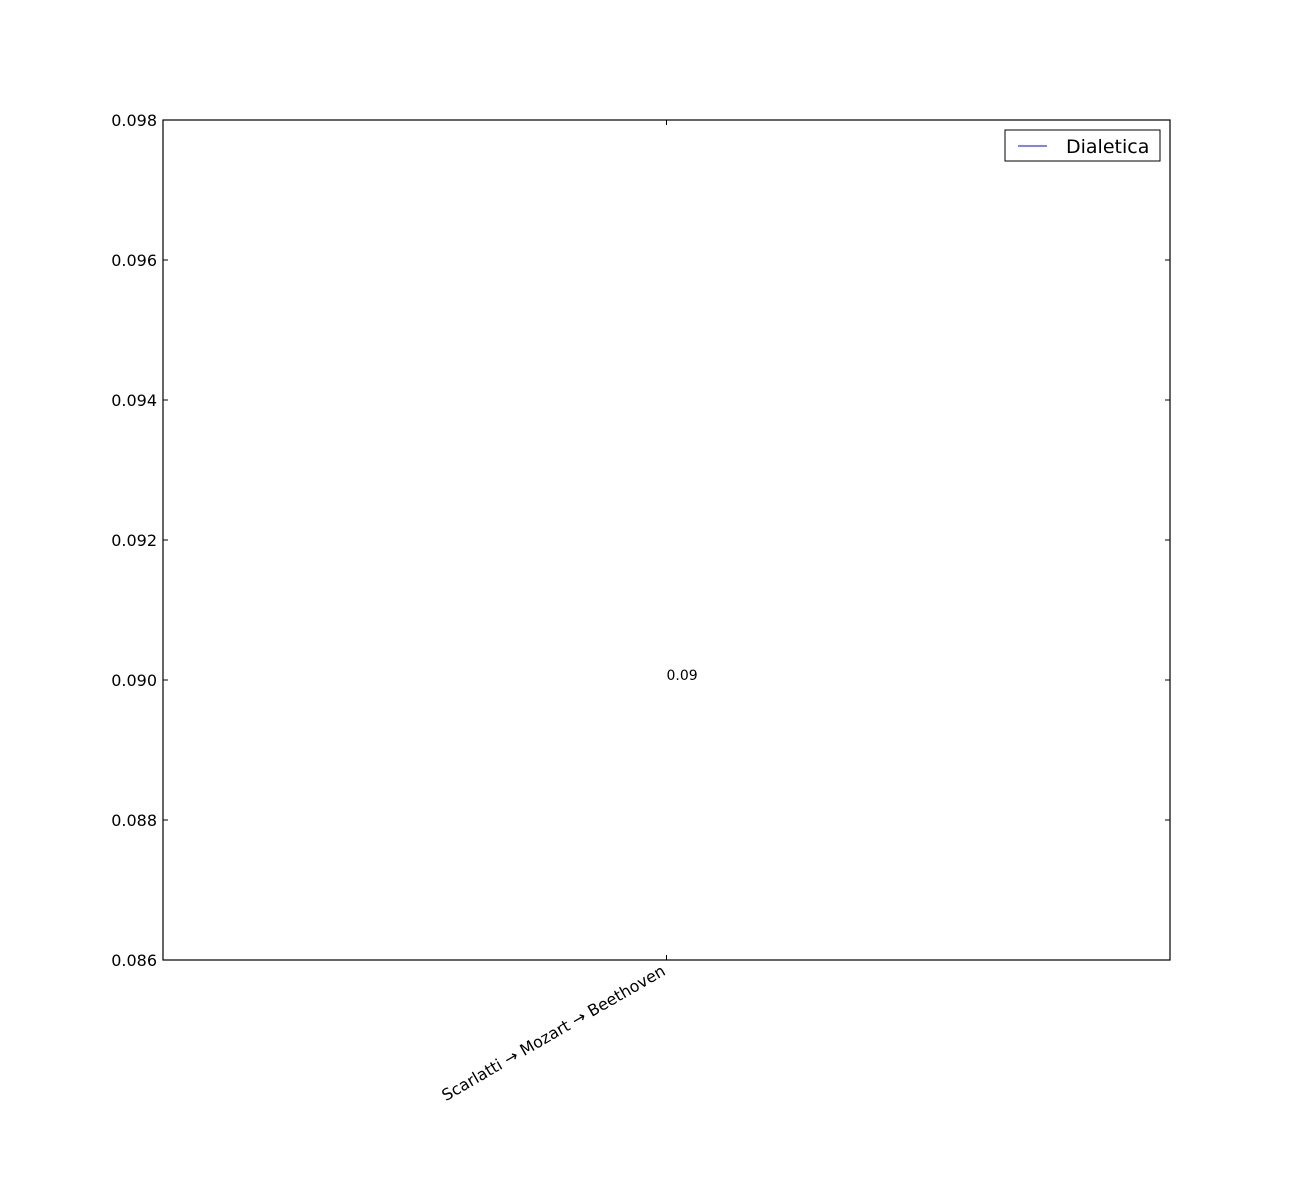  I want to click on y-tick-label: 0.092, so click(134, 540).